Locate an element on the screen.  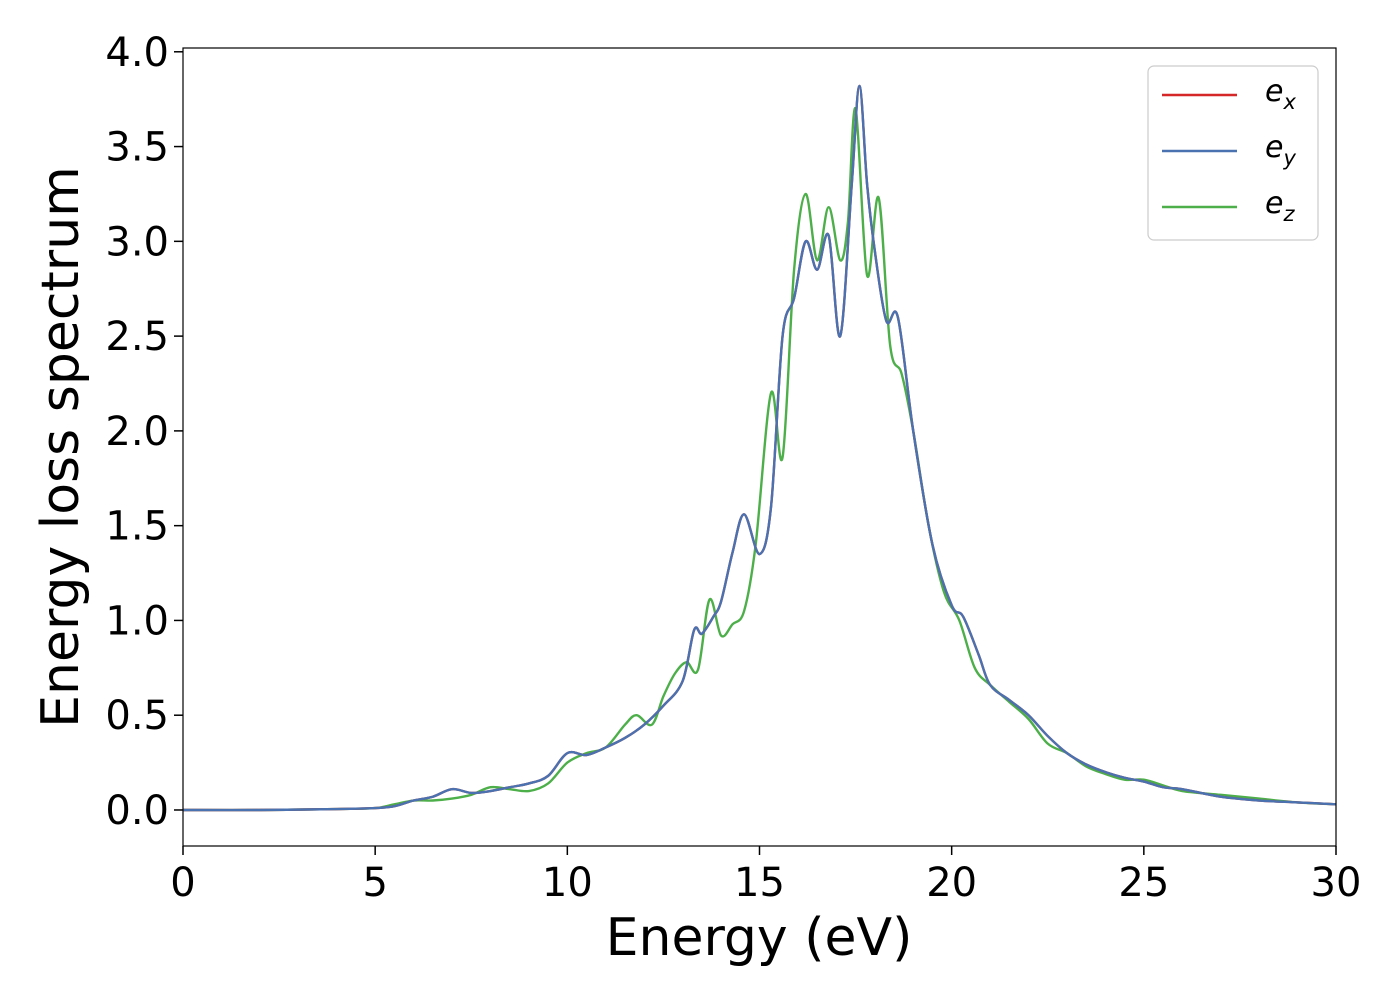
x-tick-label: 15 is located at coordinates (759, 883).